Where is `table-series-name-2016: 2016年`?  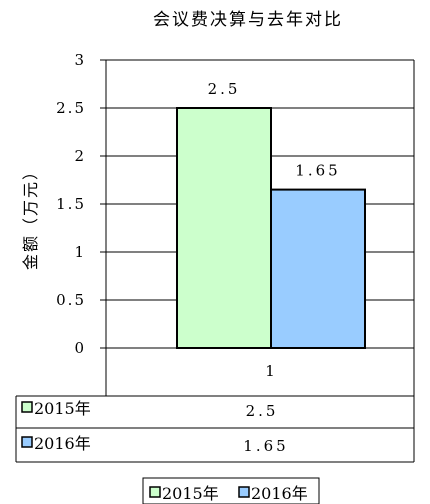
table-series-name-2016: 2016年 is located at coordinates (62, 443).